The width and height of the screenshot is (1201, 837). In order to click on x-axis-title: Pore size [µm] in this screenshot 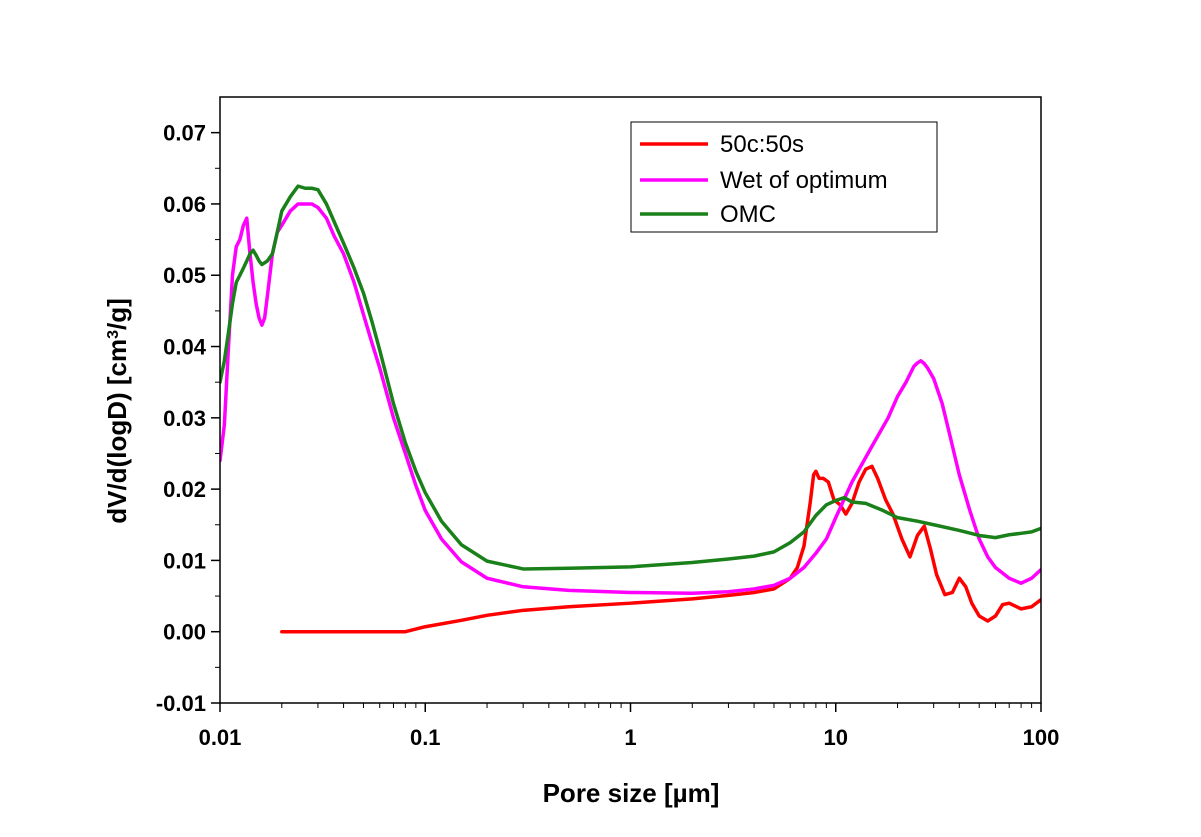, I will do `click(631, 793)`.